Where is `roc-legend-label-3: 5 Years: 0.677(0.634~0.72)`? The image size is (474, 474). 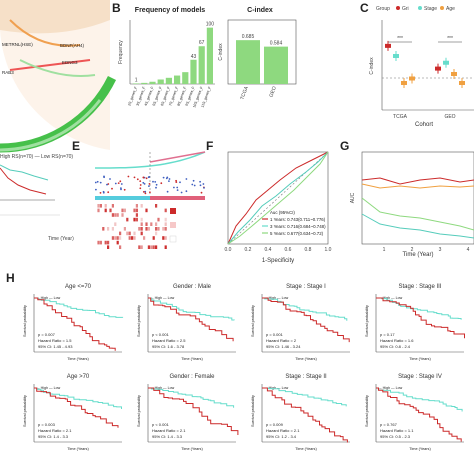 roc-legend-label-3: 5 Years: 0.677(0.634~0.72) is located at coordinates (297, 233).